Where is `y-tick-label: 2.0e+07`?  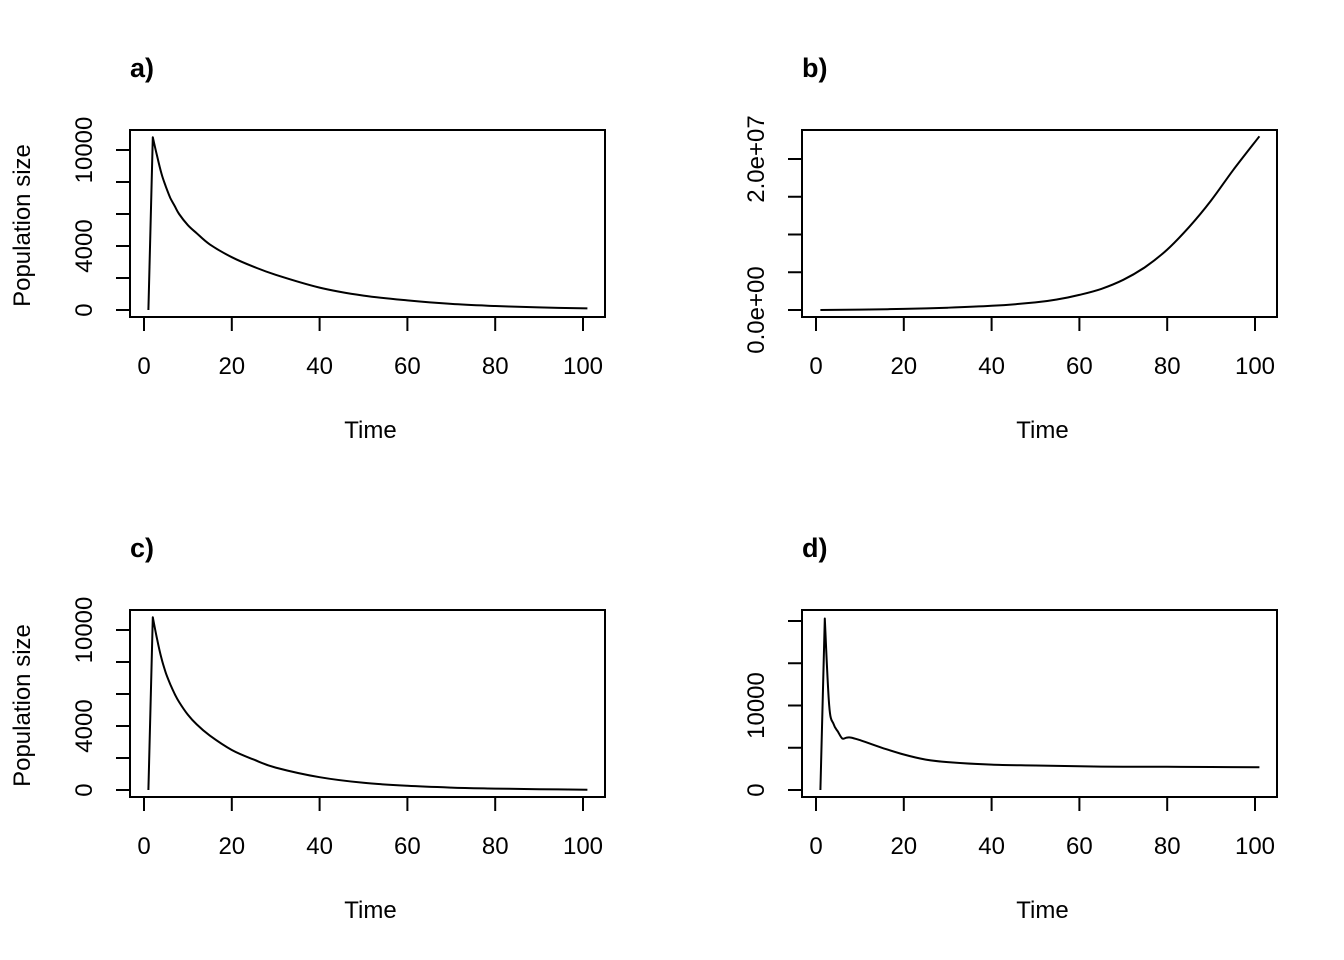
y-tick-label: 2.0e+07 is located at coordinates (756, 158).